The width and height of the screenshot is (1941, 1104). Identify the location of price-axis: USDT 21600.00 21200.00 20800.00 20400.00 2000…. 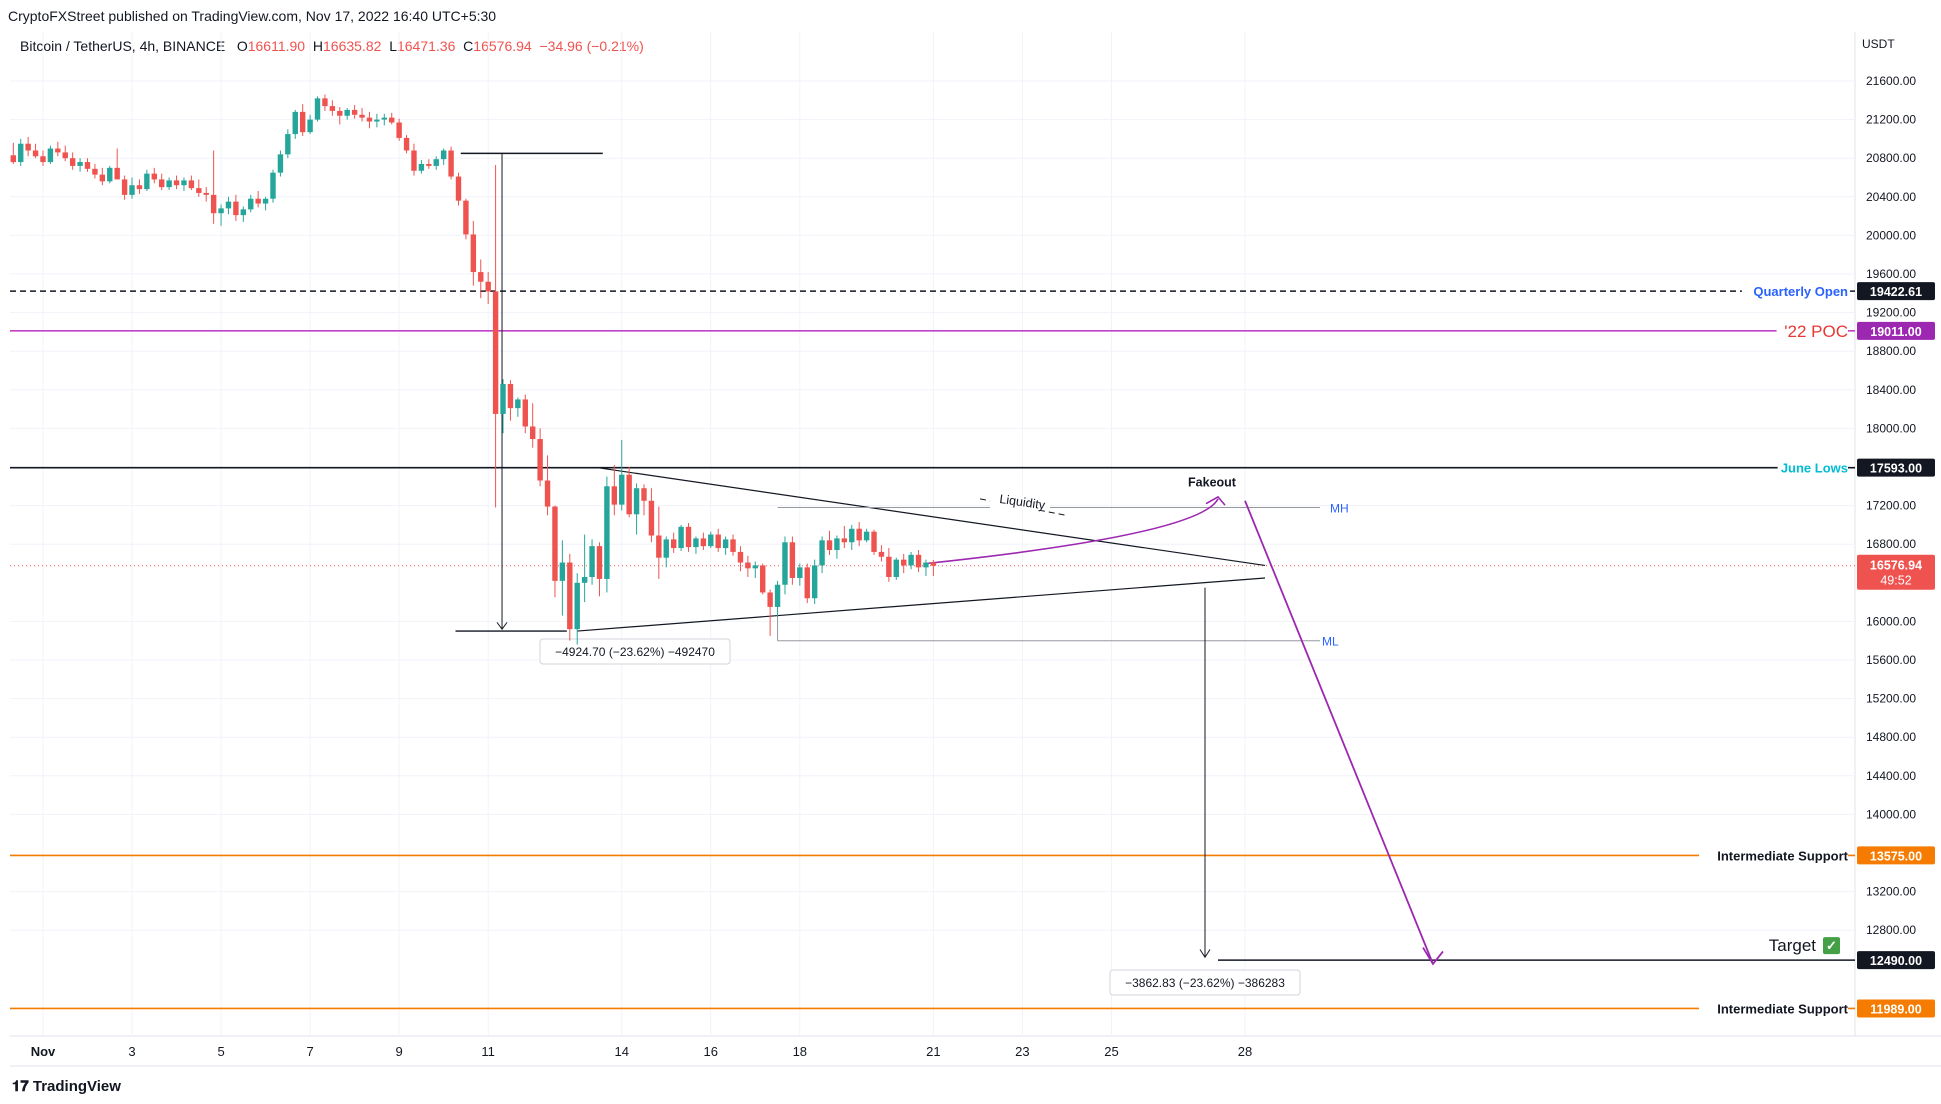
(1889, 487).